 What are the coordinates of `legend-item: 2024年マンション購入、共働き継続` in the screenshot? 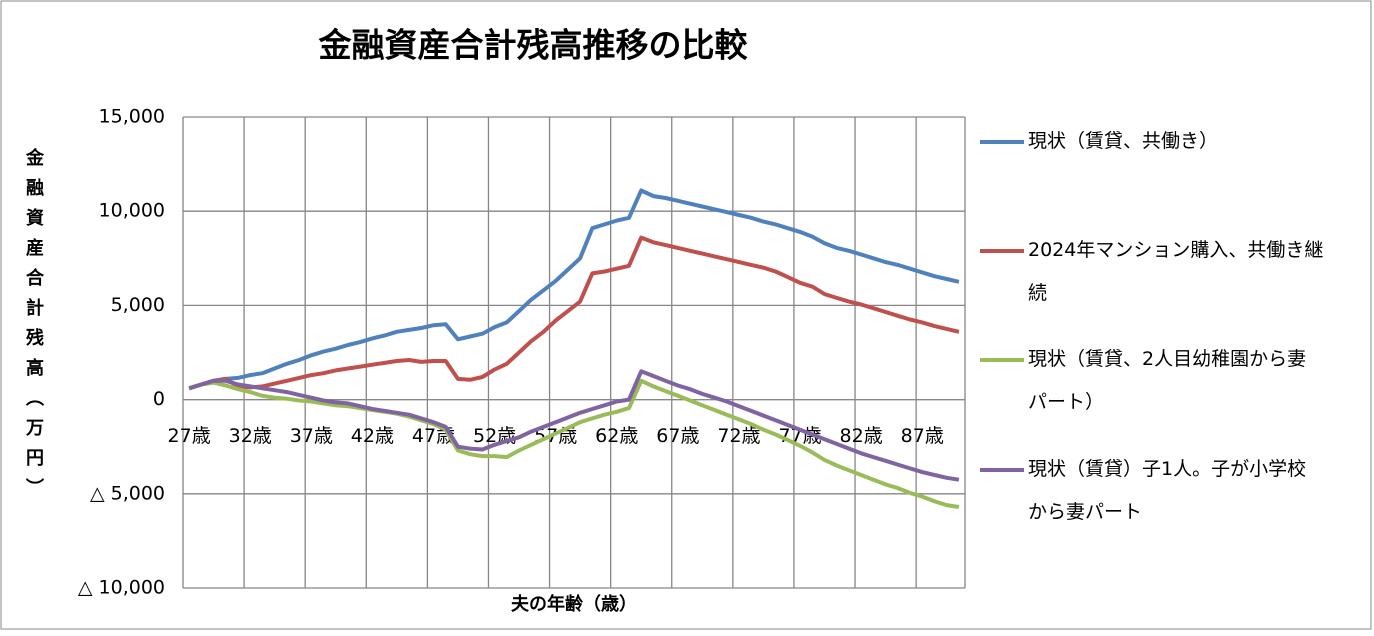 It's located at (1152, 272).